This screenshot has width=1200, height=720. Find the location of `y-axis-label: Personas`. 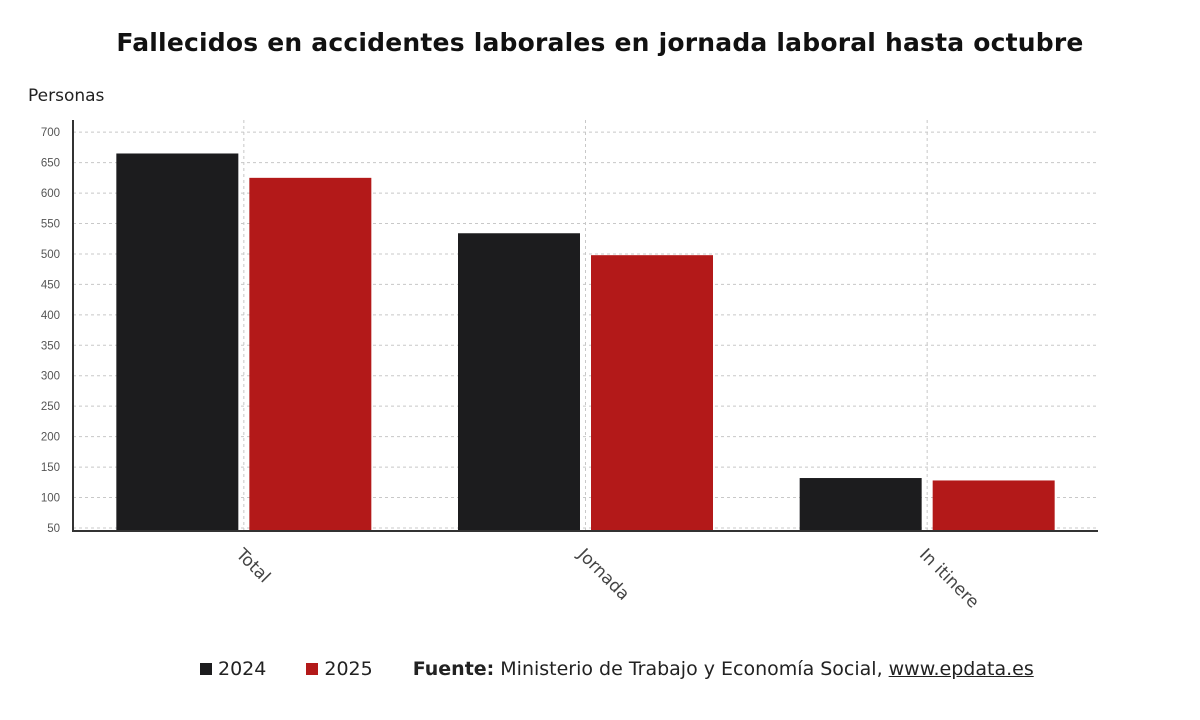

y-axis-label: Personas is located at coordinates (66, 96).